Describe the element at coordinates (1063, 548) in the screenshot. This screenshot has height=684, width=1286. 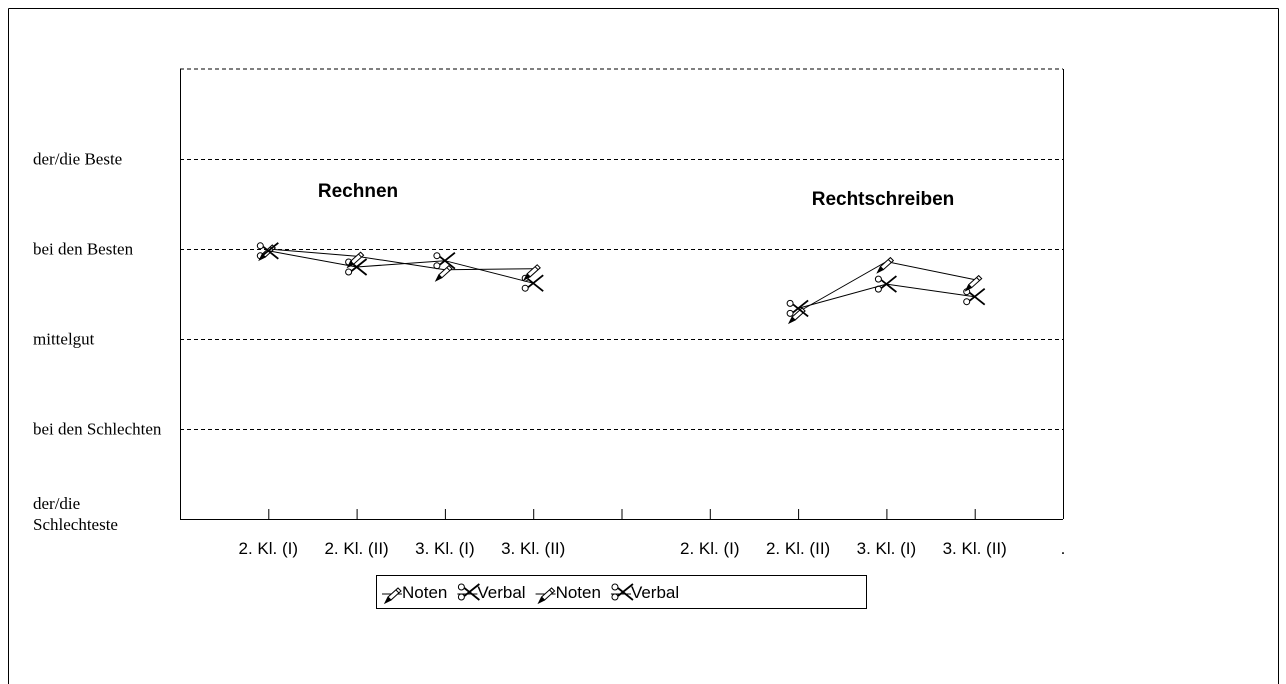
I see `x-tick-label: .` at that location.